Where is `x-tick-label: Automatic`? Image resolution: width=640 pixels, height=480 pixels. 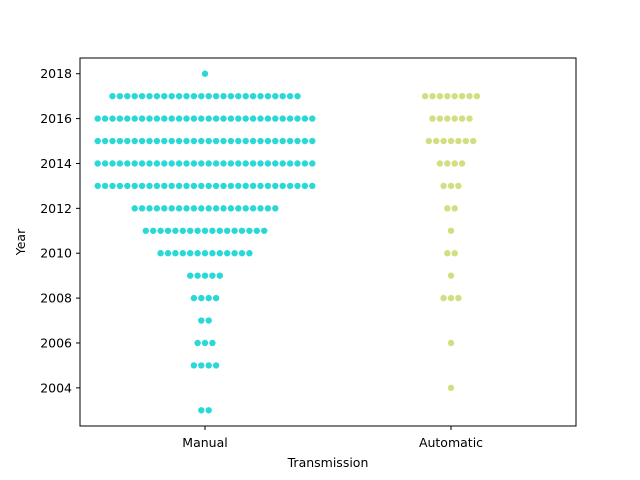
x-tick-label: Automatic is located at coordinates (451, 442).